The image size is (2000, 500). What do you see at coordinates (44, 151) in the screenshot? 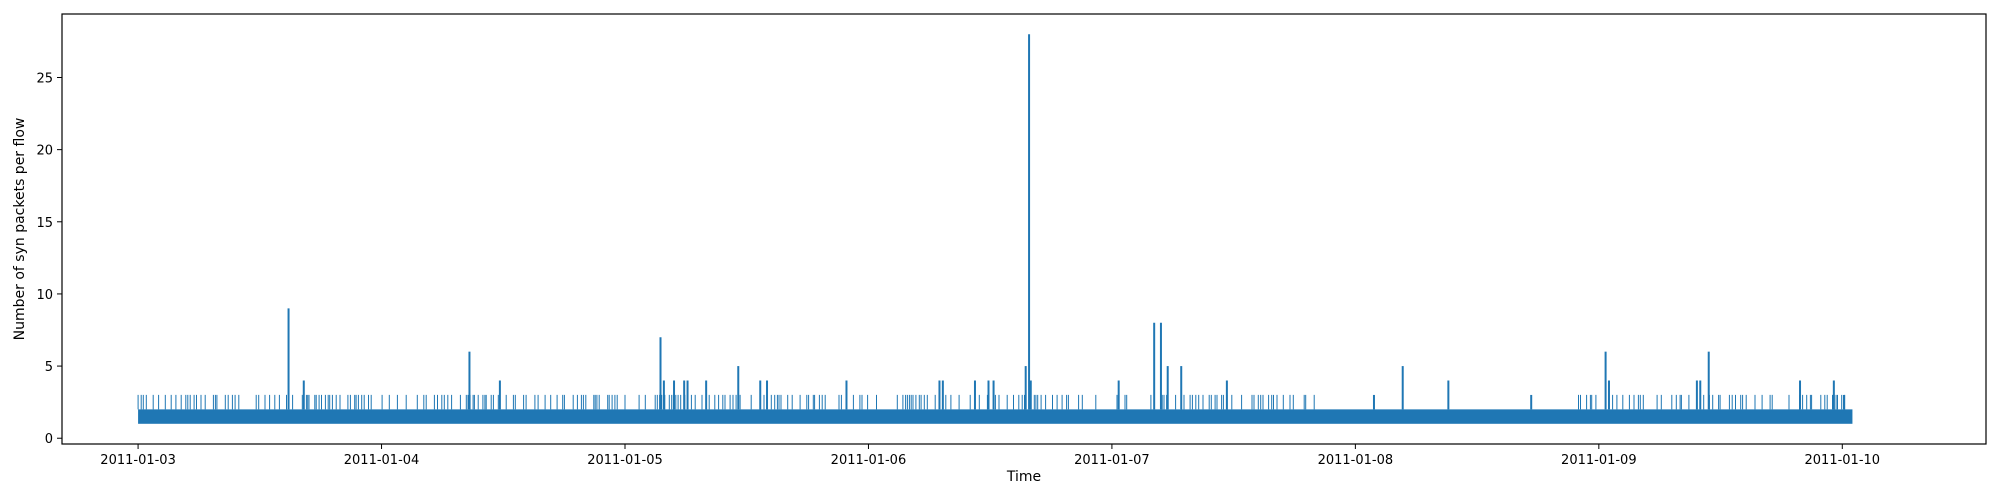
I see `y-tick-label: 20` at bounding box center [44, 151].